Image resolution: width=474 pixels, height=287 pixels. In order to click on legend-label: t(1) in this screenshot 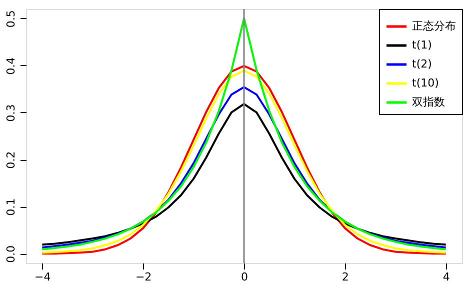, I will do `click(422, 45)`.